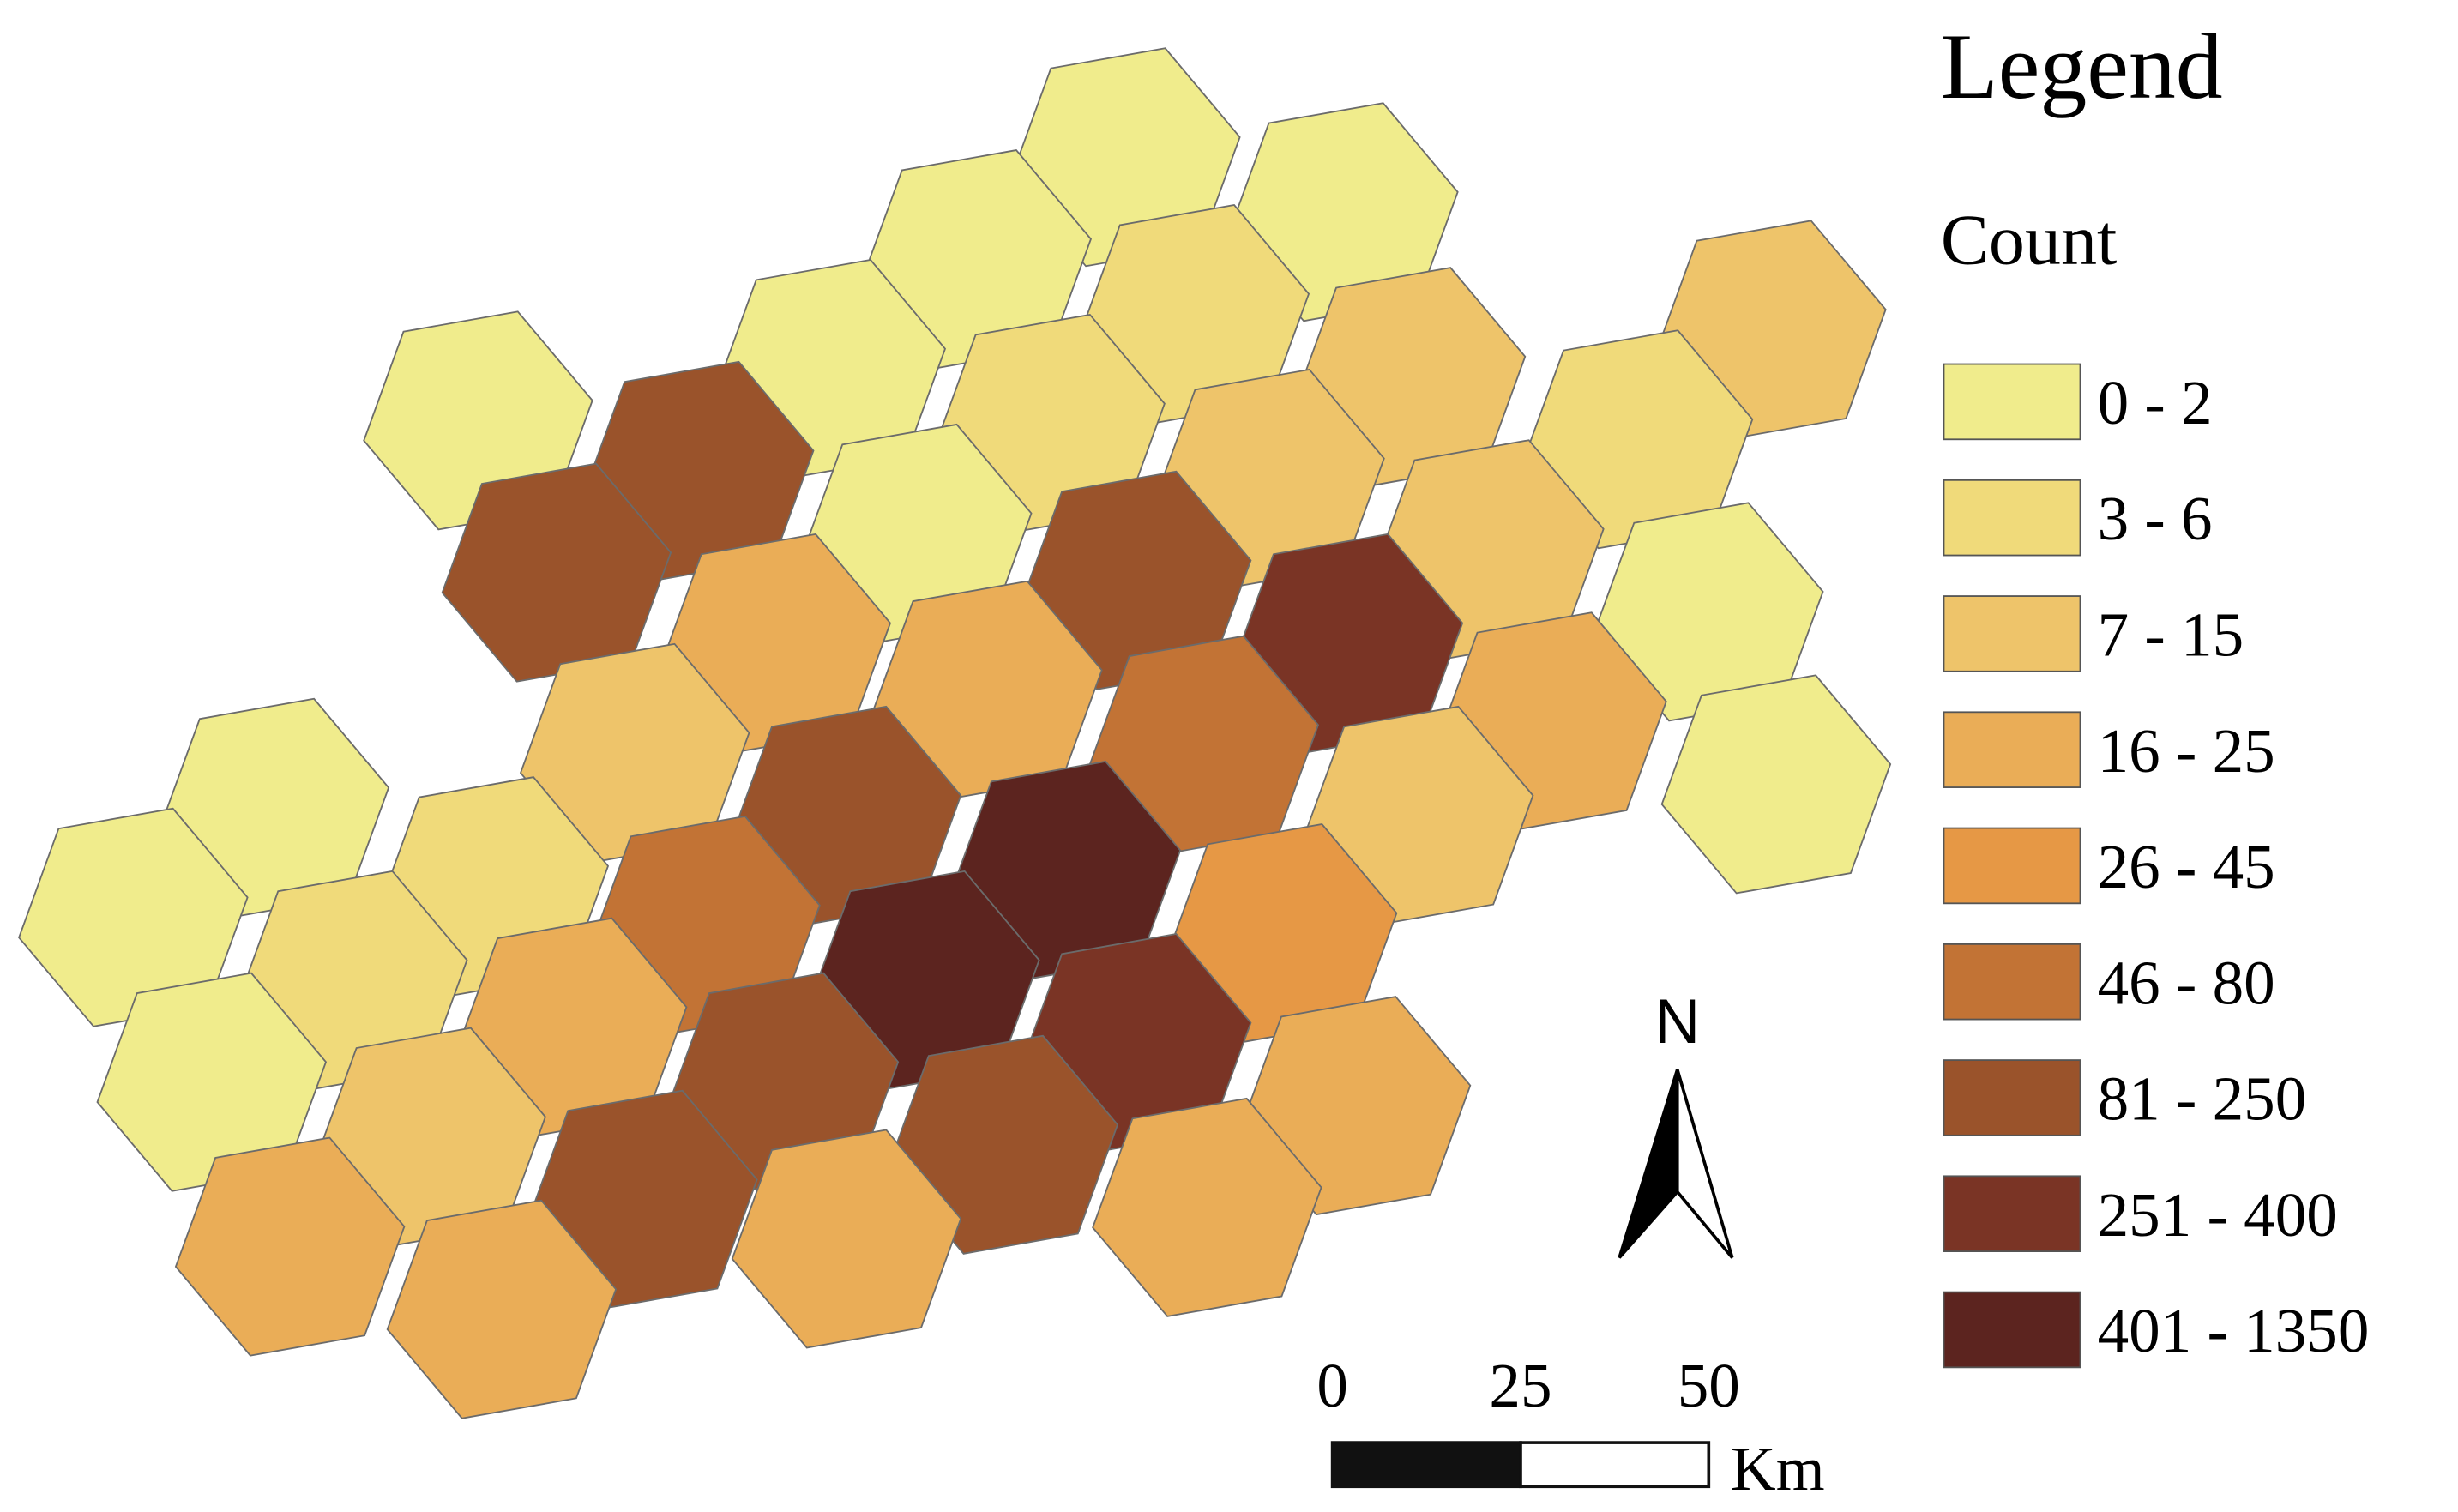  Describe the element at coordinates (1648, 1164) in the screenshot. I see `north-arrow-left` at that location.